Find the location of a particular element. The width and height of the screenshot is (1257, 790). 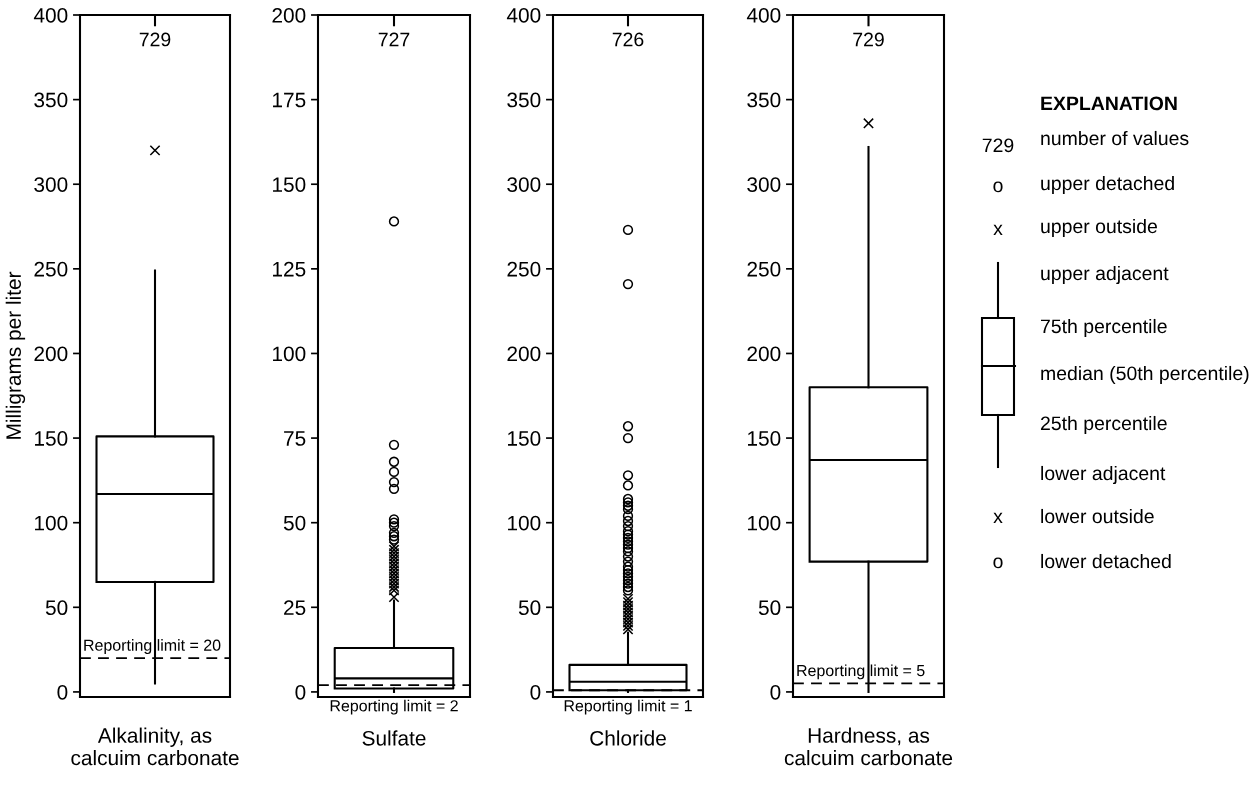

x-tick-label: Hardness, as calcuim carbonate is located at coordinates (868, 746).